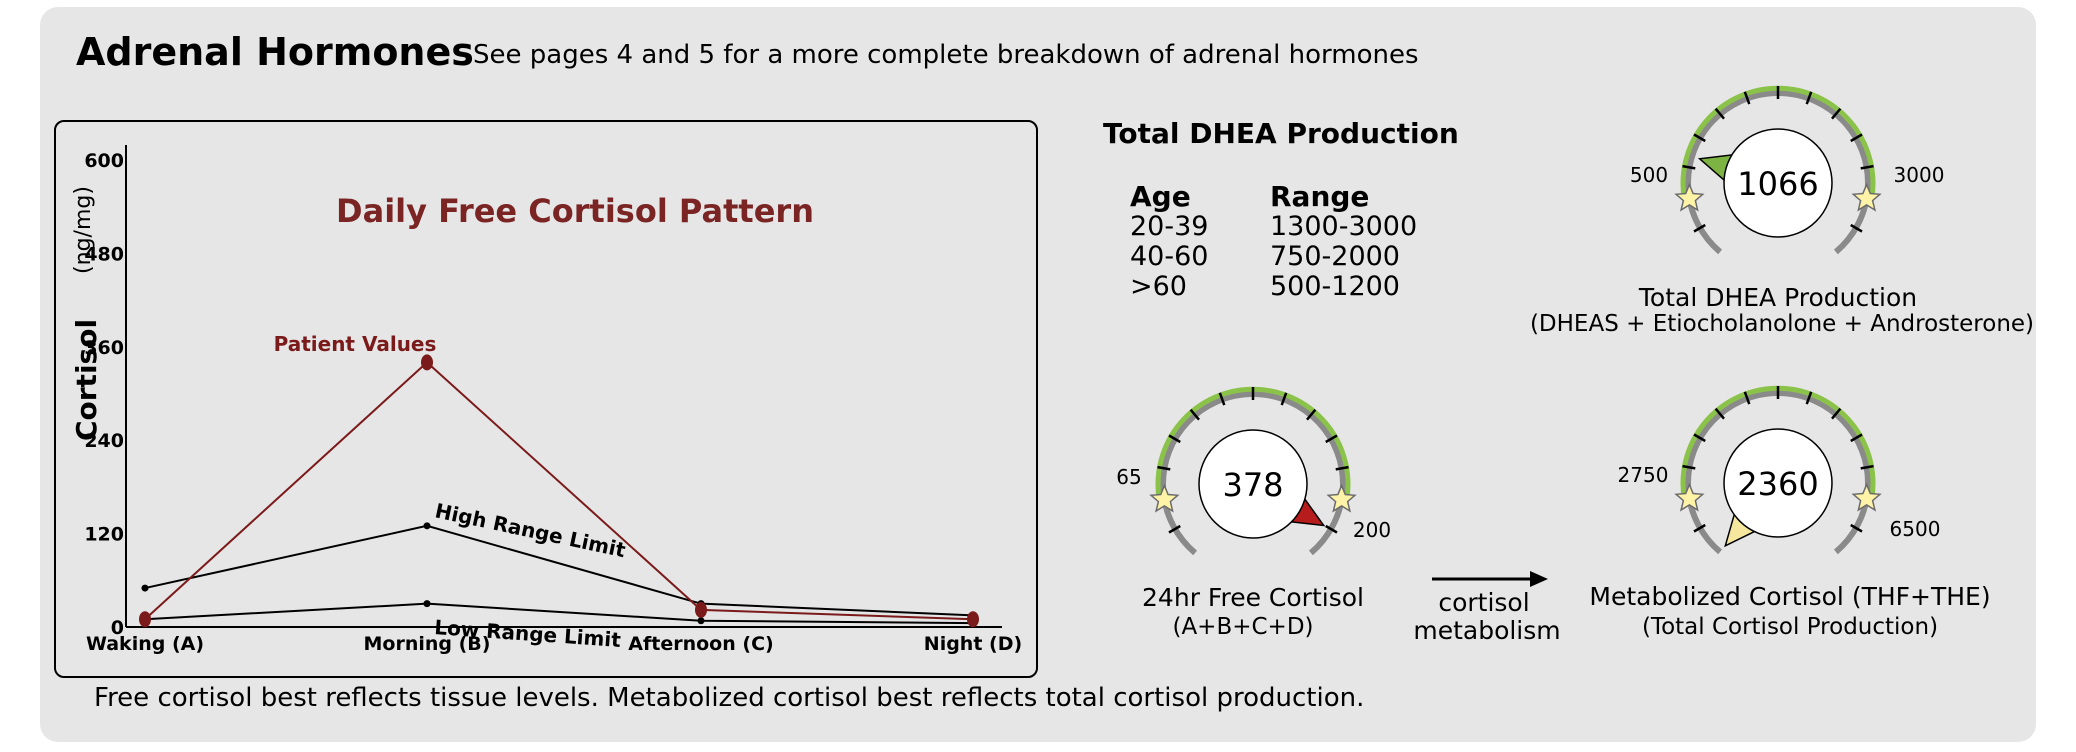 The image size is (2076, 752). Describe the element at coordinates (1169, 256) in the screenshot. I see `dhea-age-1: 40-60` at that location.